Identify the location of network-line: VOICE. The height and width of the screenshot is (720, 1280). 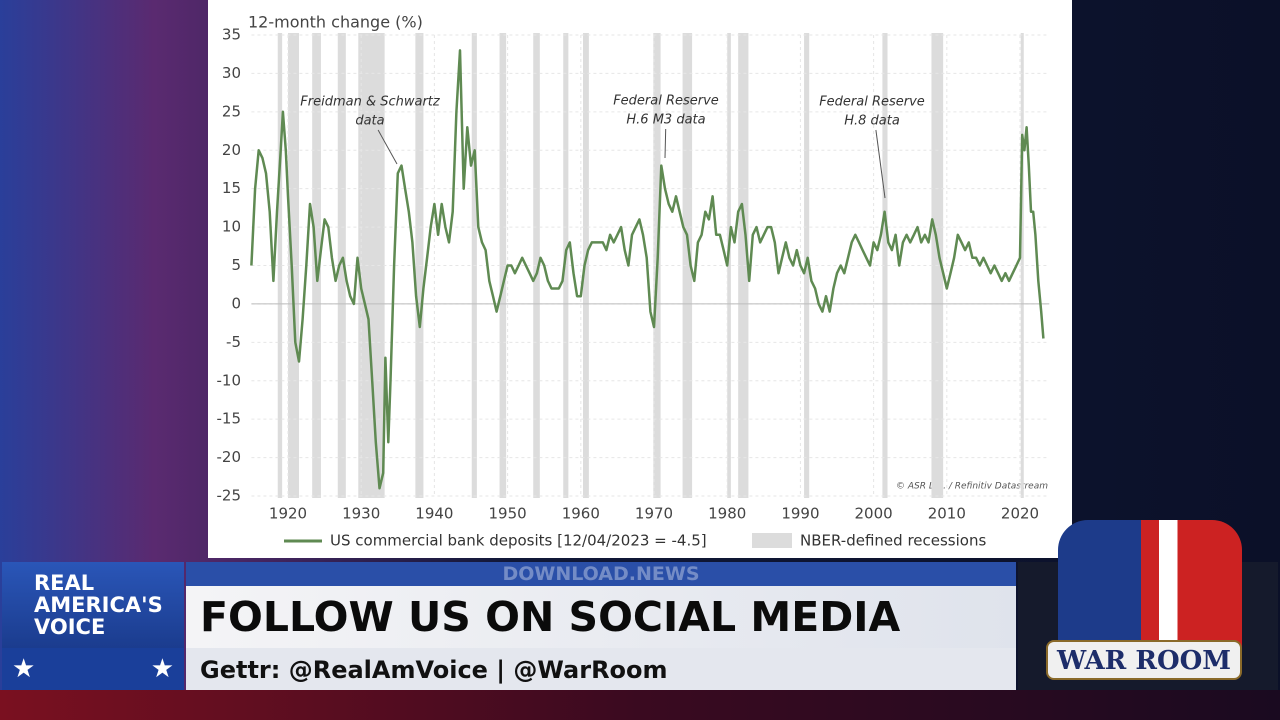
(70, 627).